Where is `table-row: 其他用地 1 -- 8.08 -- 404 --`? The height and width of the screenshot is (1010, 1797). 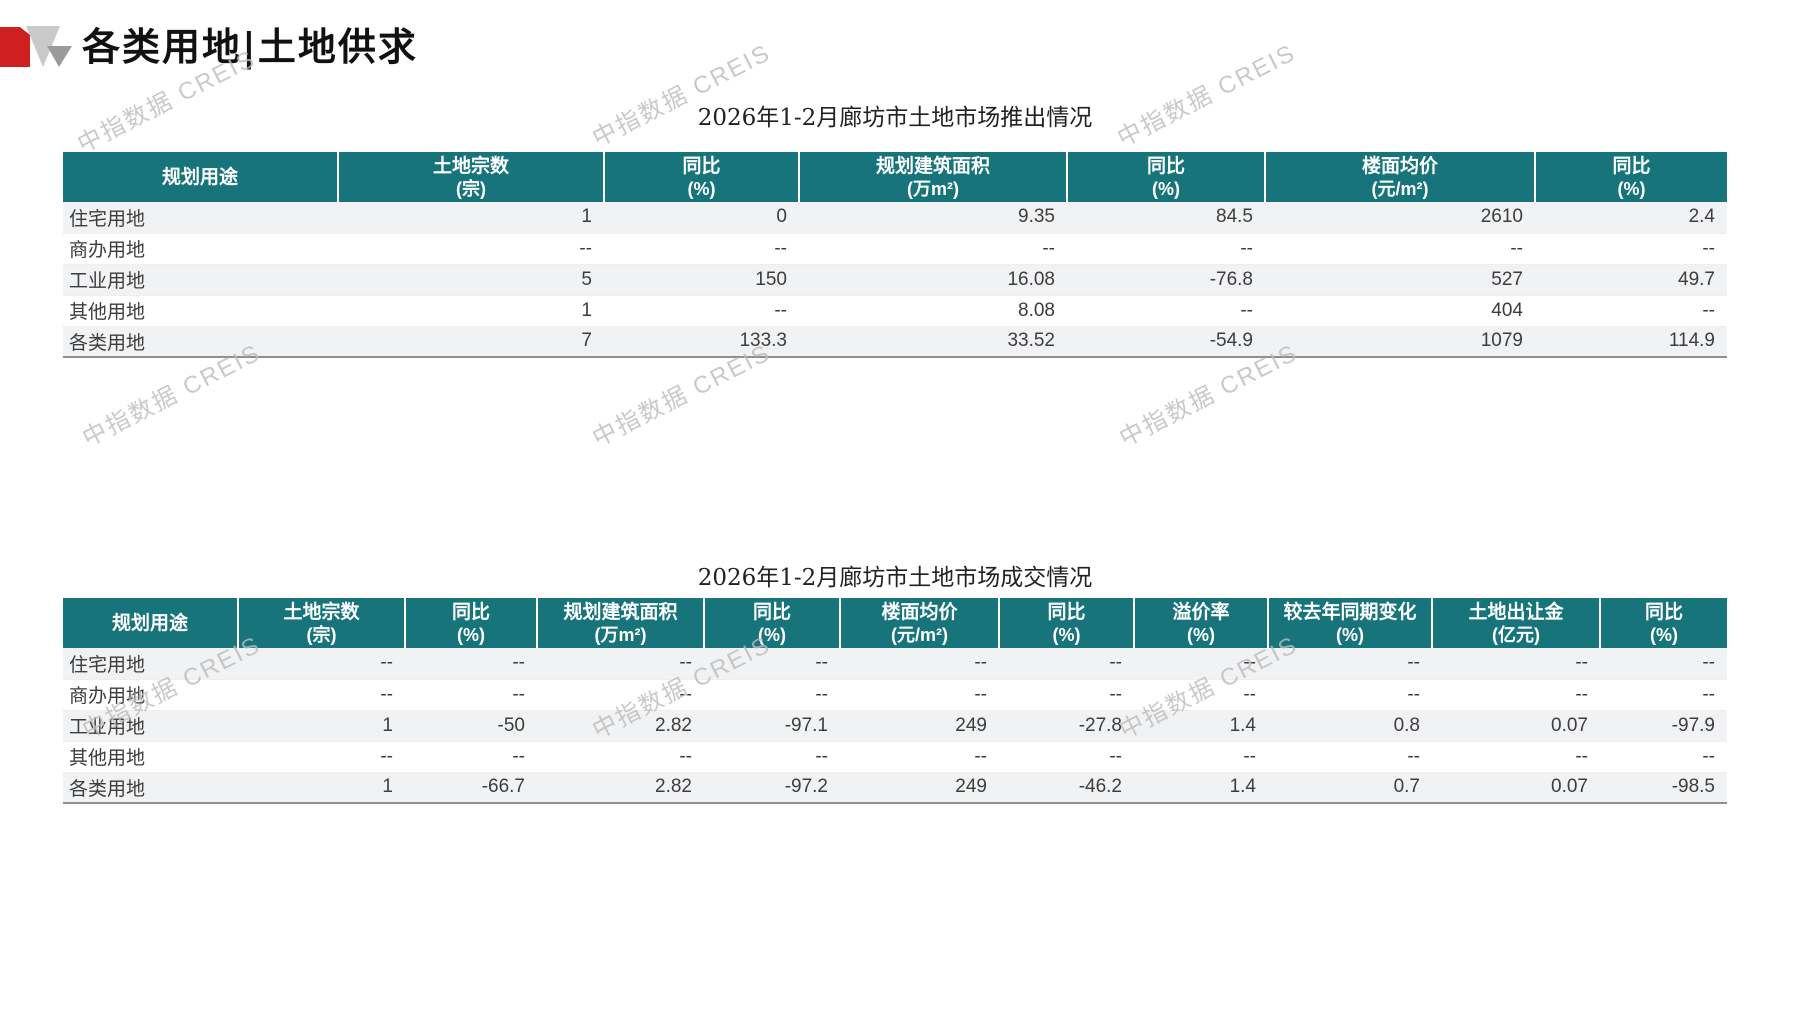 table-row: 其他用地 1 -- 8.08 -- 404 -- is located at coordinates (895, 310).